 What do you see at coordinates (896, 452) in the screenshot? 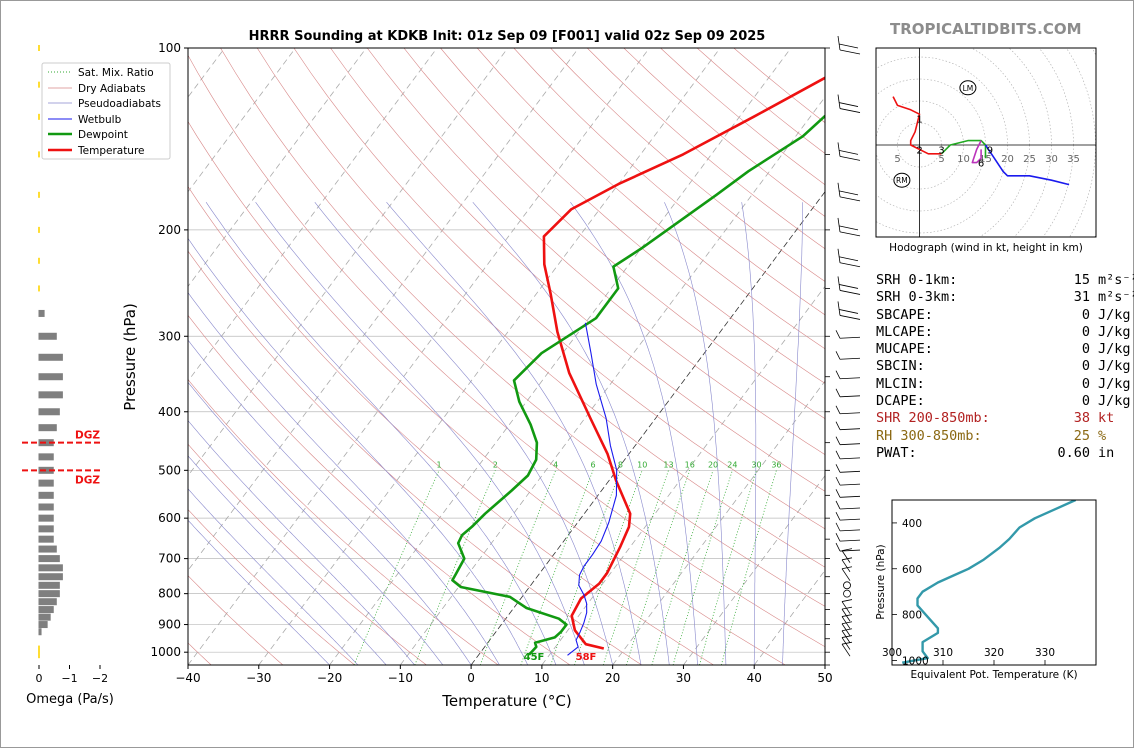
I see `param-label: PWAT:` at bounding box center [896, 452].